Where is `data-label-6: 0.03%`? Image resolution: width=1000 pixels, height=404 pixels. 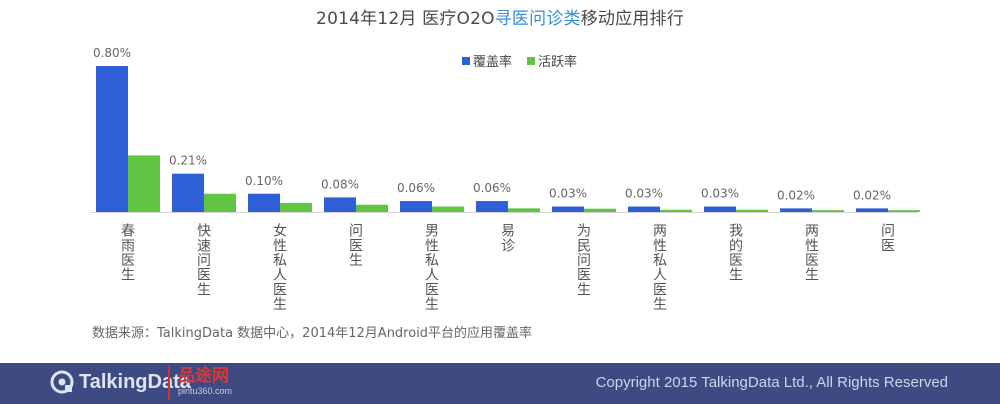
data-label-6: 0.03% is located at coordinates (568, 194).